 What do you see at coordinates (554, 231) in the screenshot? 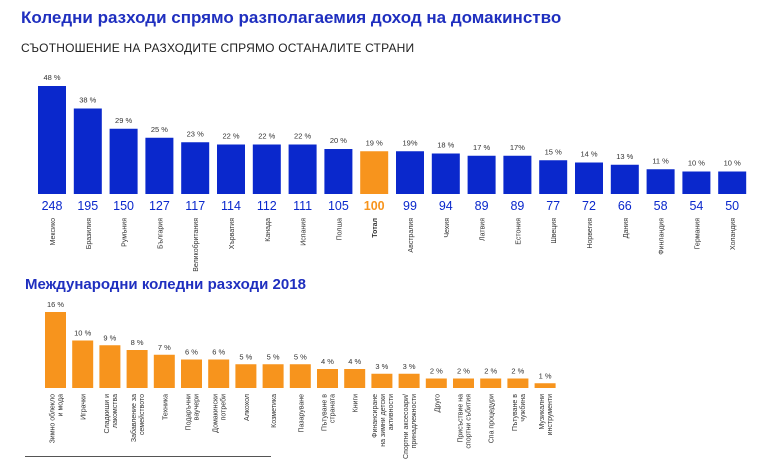
I see `category-label: Швеция` at bounding box center [554, 231].